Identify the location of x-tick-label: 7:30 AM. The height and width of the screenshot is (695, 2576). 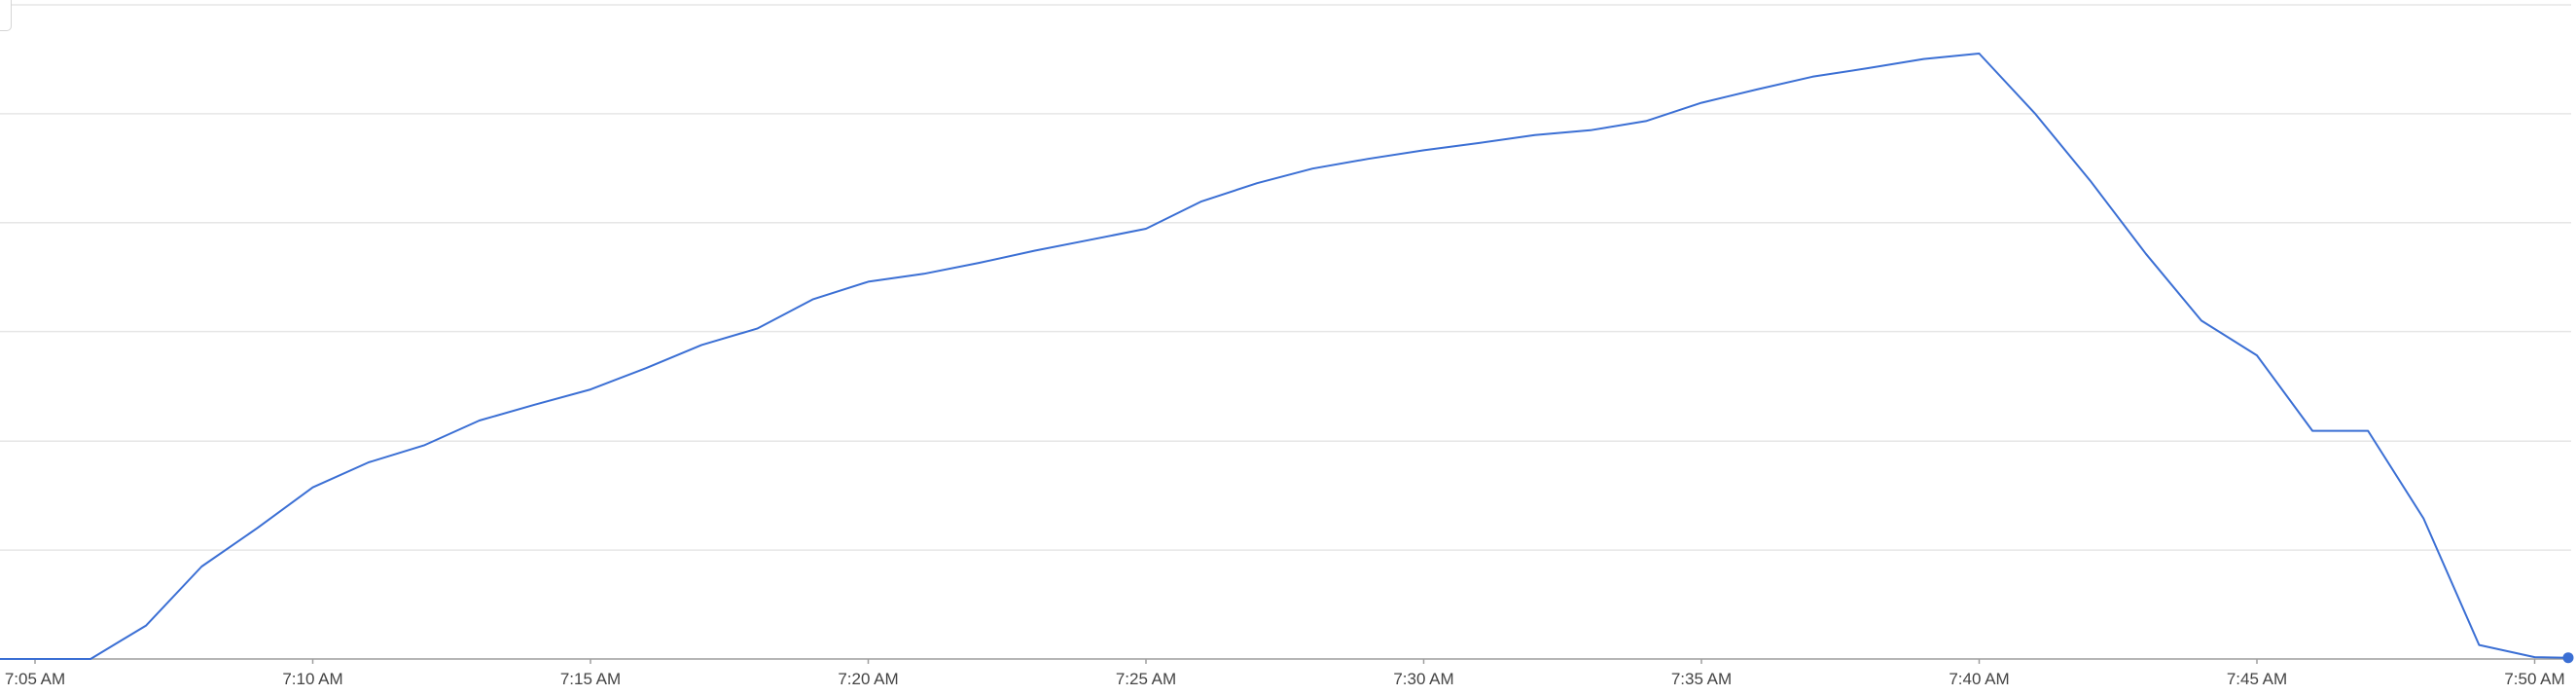
(1423, 679).